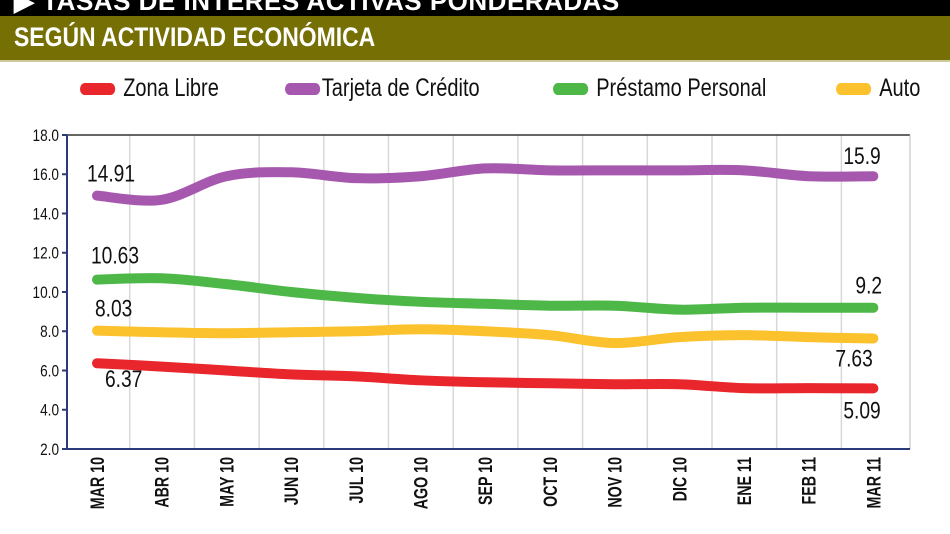 Image resolution: width=950 pixels, height=534 pixels. What do you see at coordinates (853, 358) in the screenshot?
I see `data-label: 7.63` at bounding box center [853, 358].